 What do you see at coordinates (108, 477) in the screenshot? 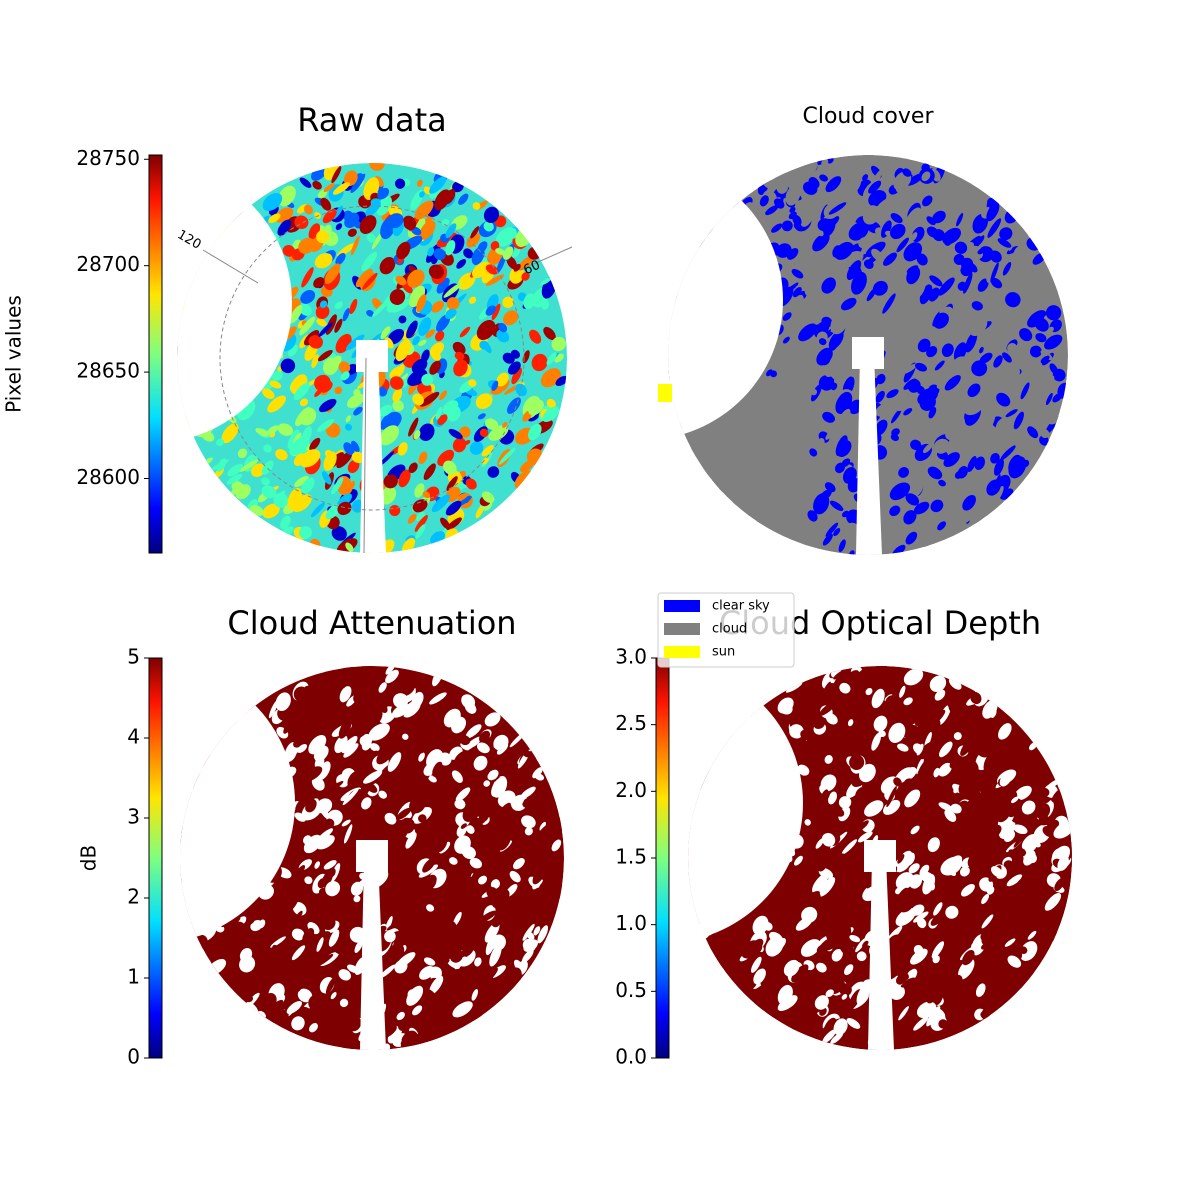
I see `colorbar-tick-label: 28600` at bounding box center [108, 477].